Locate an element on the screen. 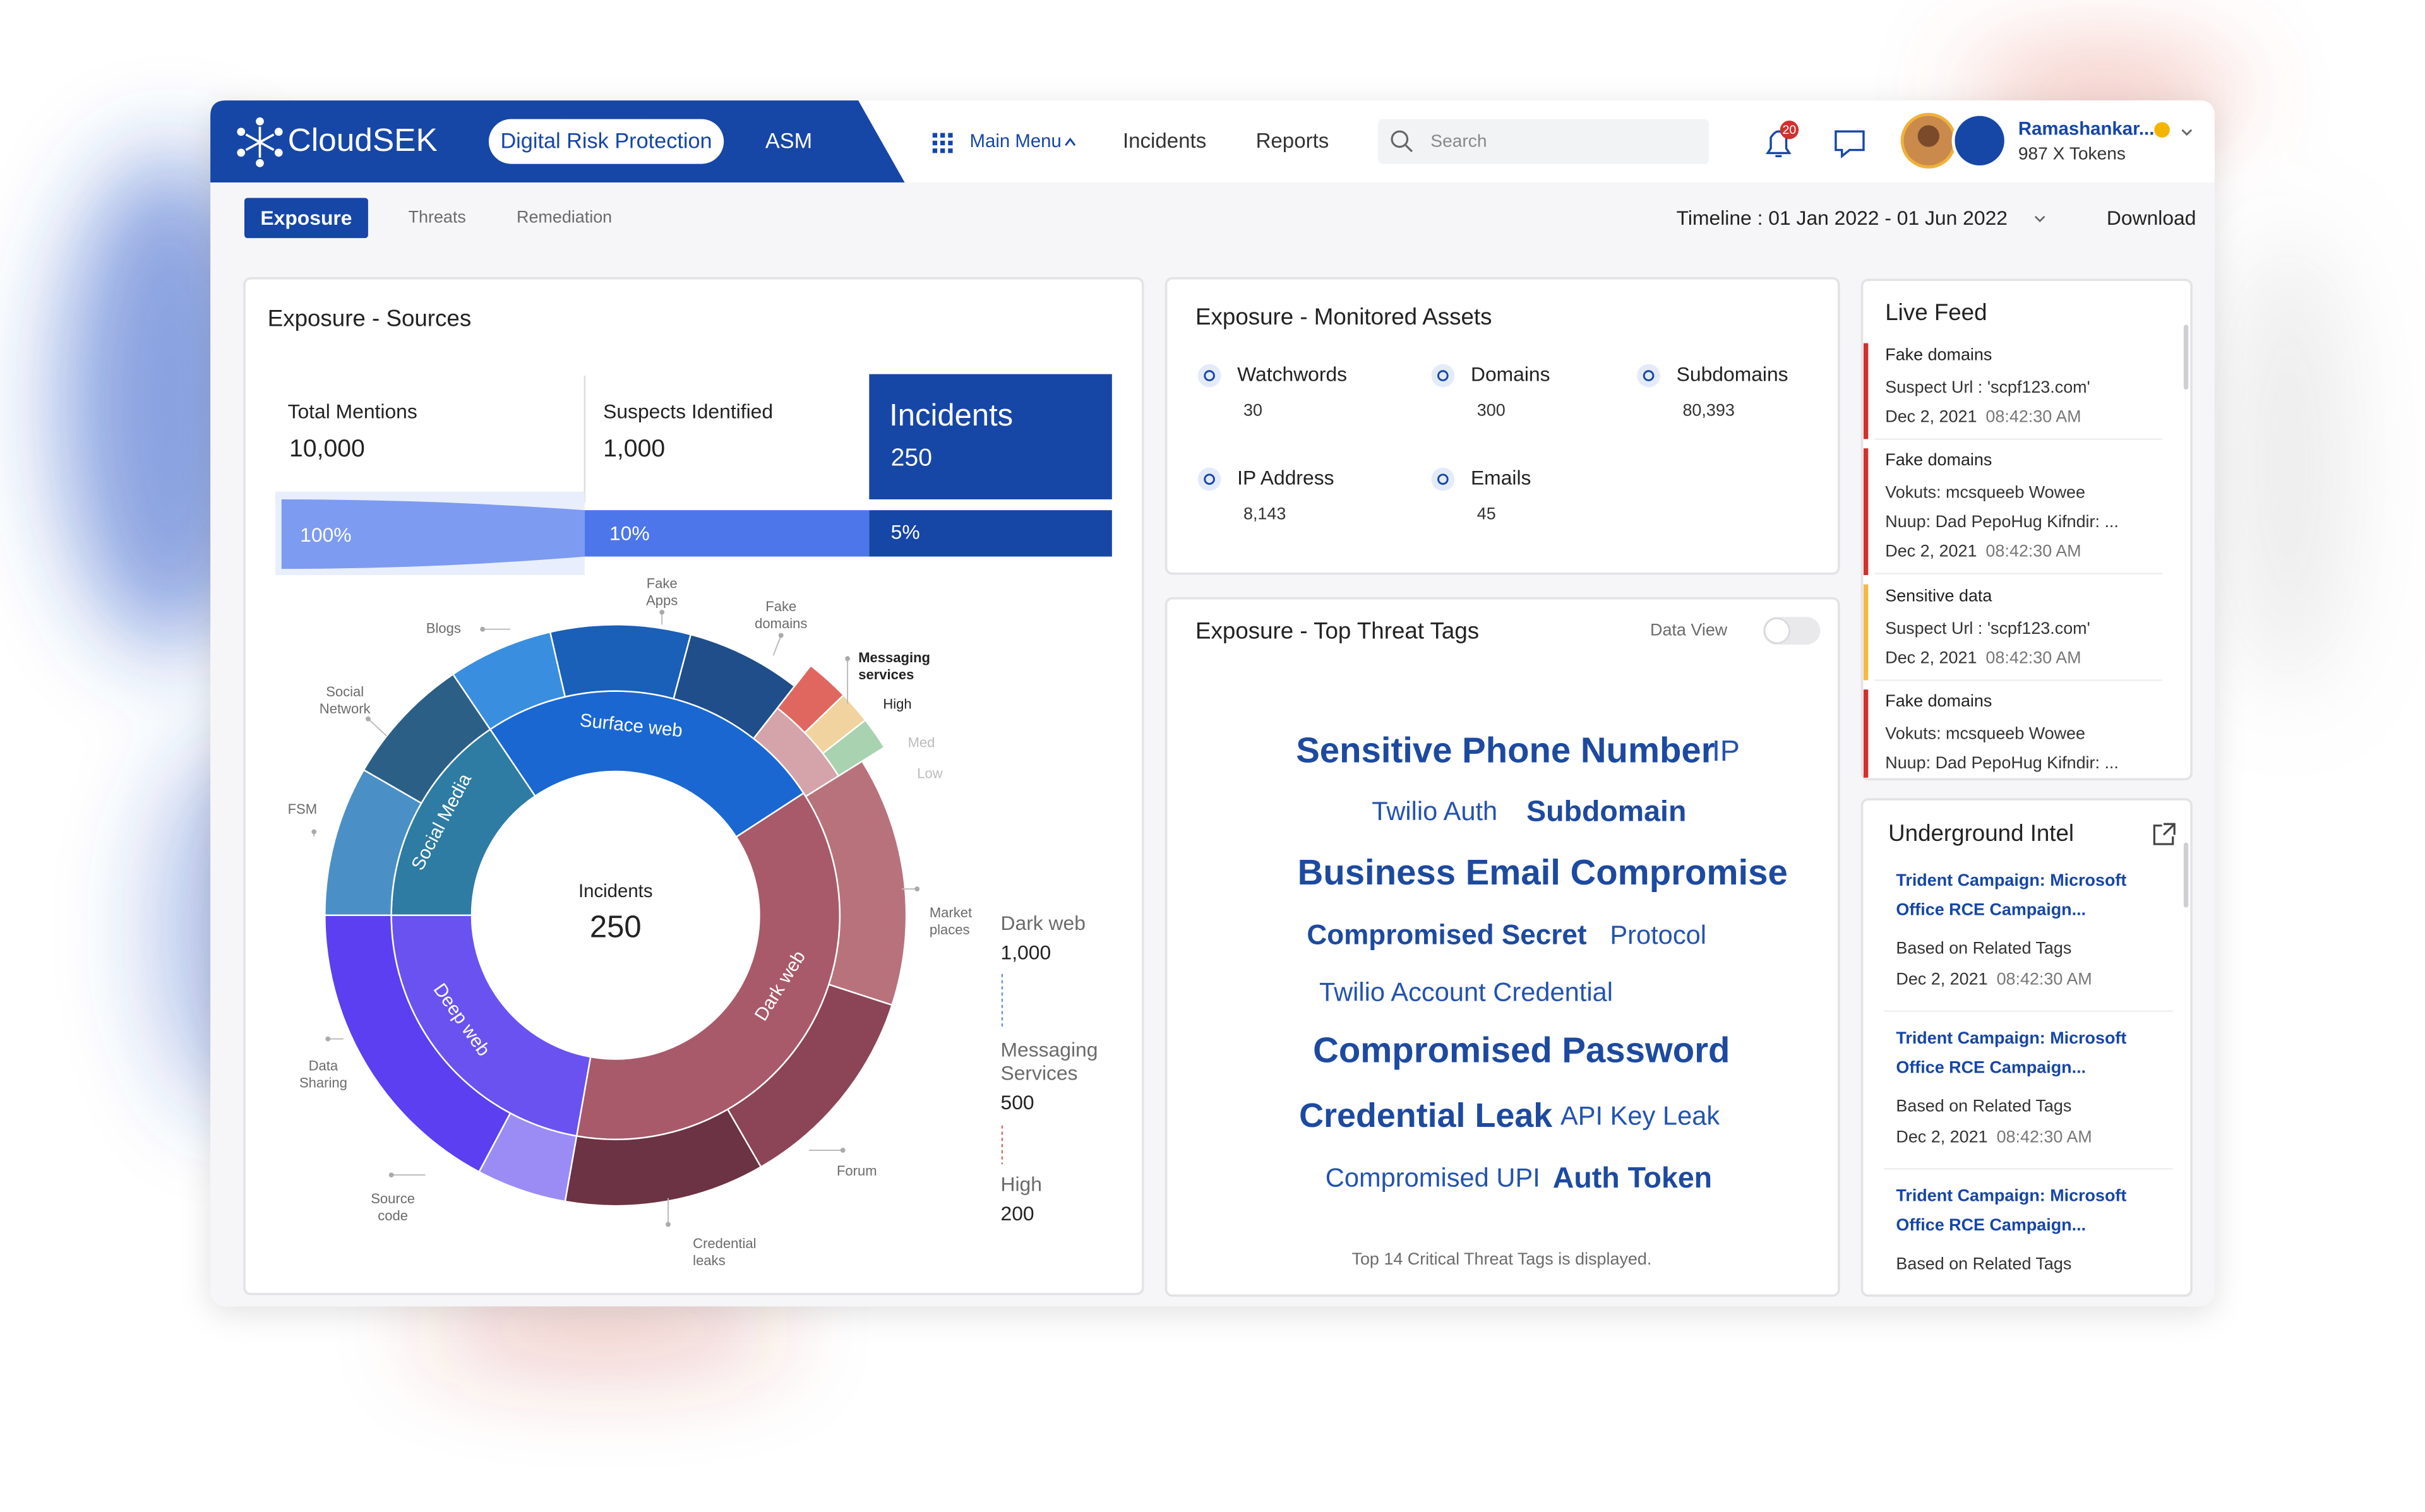 The height and width of the screenshot is (1512, 2425). product-tab: Digital Risk Protection is located at coordinates (606, 141).